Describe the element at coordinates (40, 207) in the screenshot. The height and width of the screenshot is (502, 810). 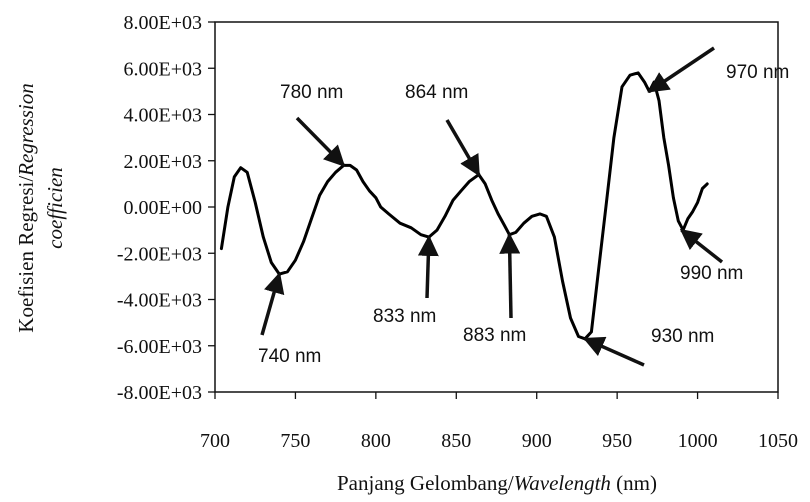
I see `y-axis-title: Koefisien Regresi/Regression coefficien` at that location.